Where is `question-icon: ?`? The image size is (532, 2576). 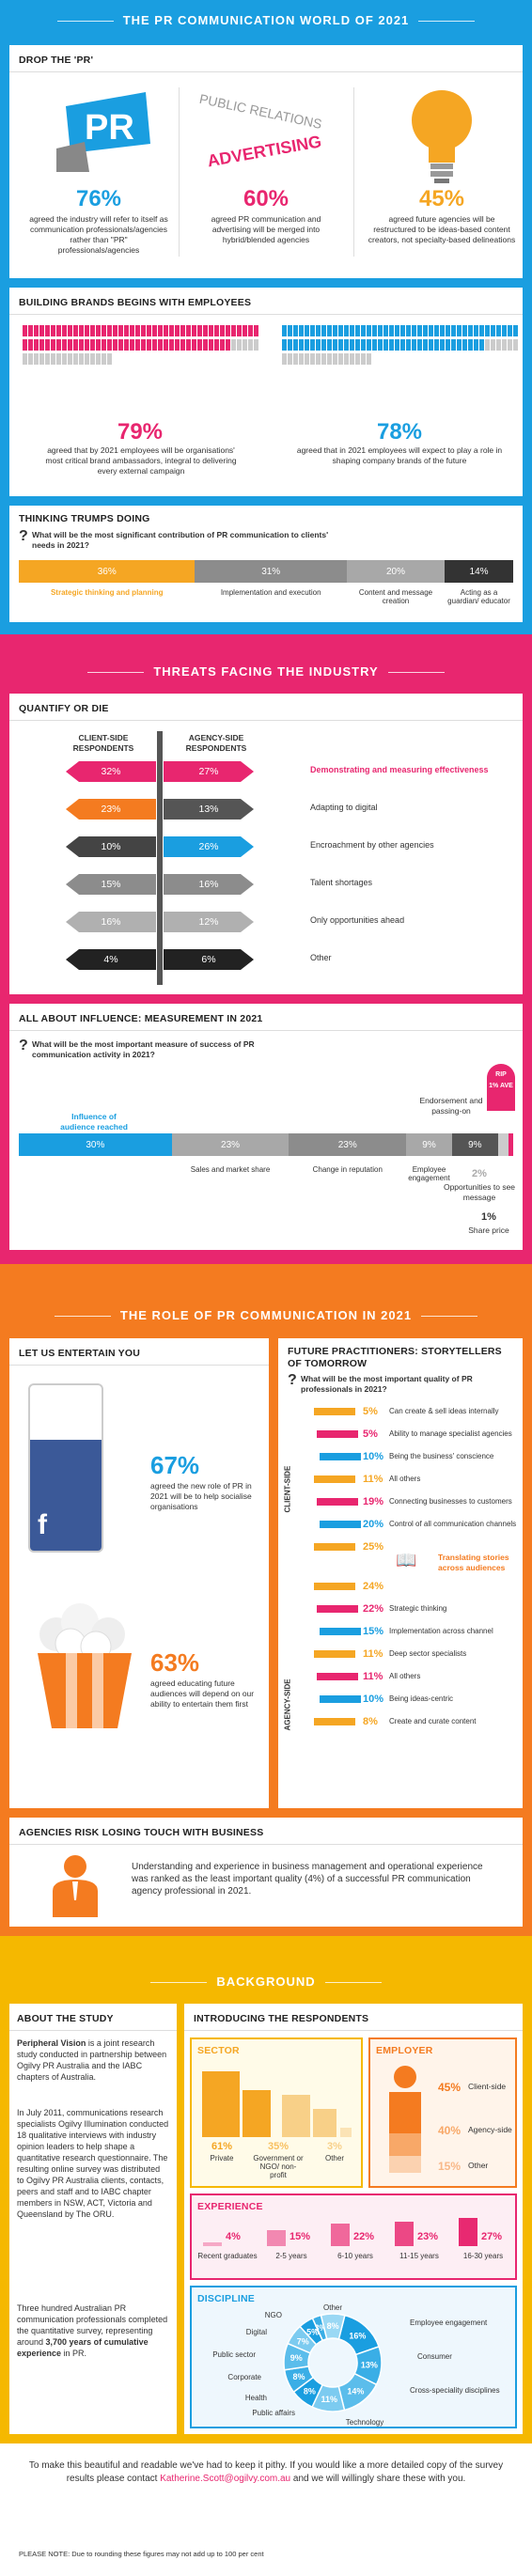
question-icon: ? is located at coordinates (292, 1380).